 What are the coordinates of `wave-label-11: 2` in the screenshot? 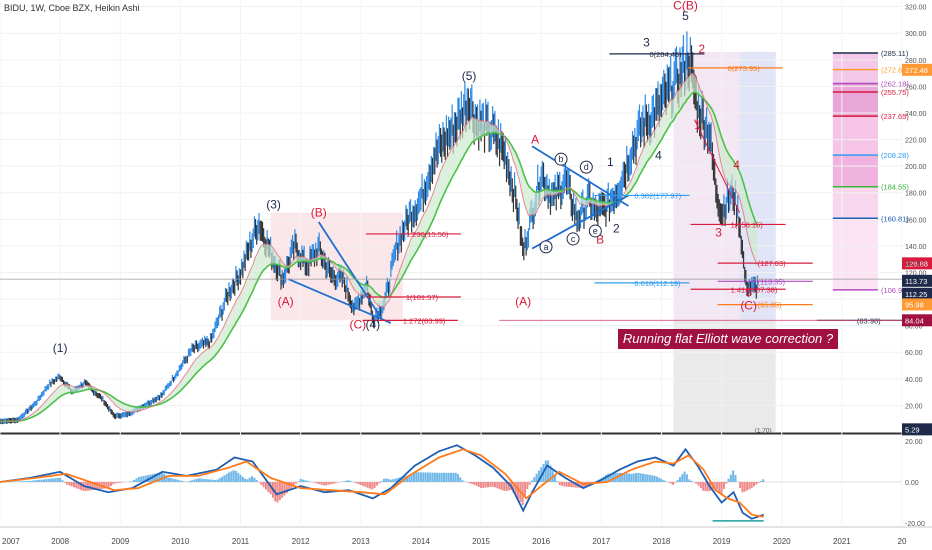 It's located at (616, 229).